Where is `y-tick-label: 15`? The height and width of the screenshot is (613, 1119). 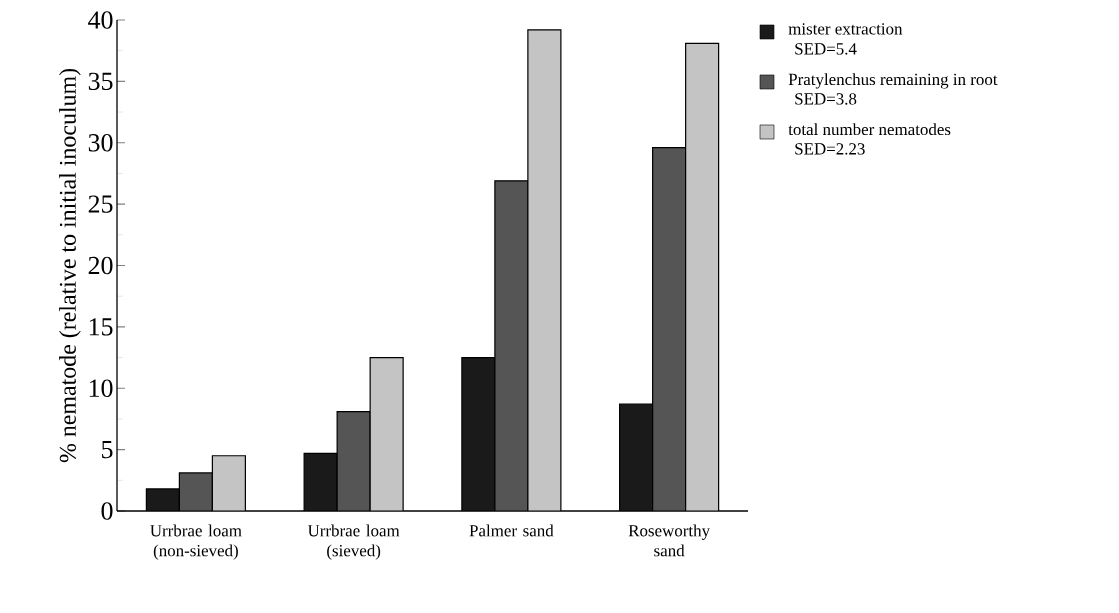 y-tick-label: 15 is located at coordinates (101, 327).